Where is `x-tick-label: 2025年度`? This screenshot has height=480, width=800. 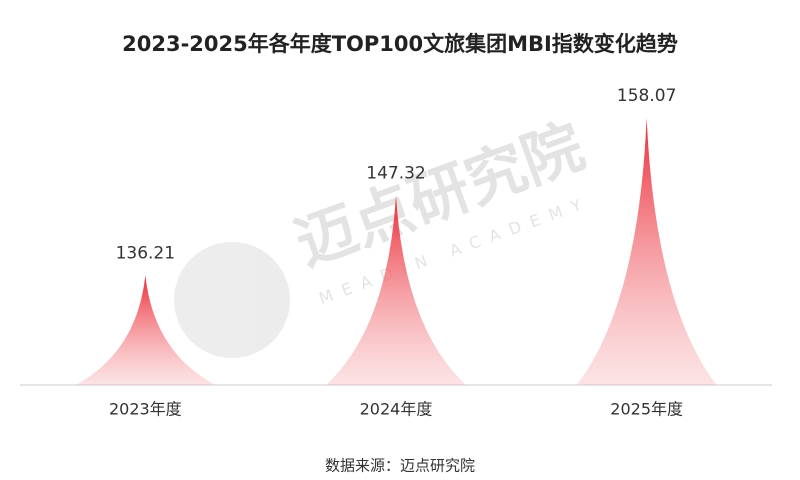
x-tick-label: 2025年度 is located at coordinates (646, 409).